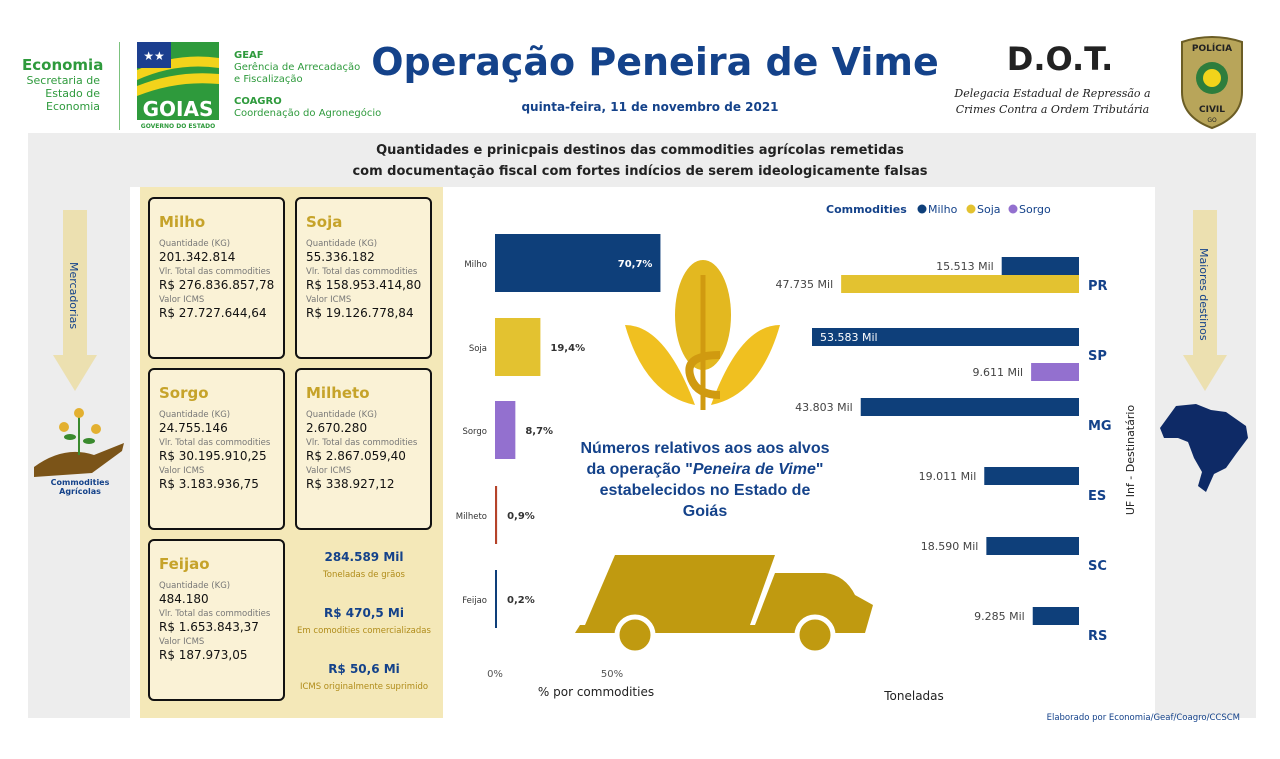 Image resolution: width=1280 pixels, height=759 pixels. What do you see at coordinates (184, 393) in the screenshot?
I see `card-title: Sorgo` at bounding box center [184, 393].